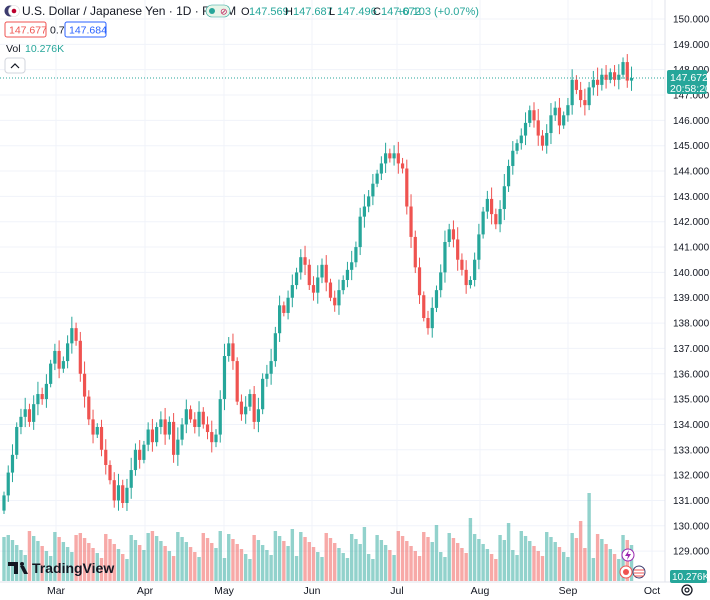  What do you see at coordinates (61, 568) in the screenshot?
I see `tradingview-logo: TradingView` at bounding box center [61, 568].